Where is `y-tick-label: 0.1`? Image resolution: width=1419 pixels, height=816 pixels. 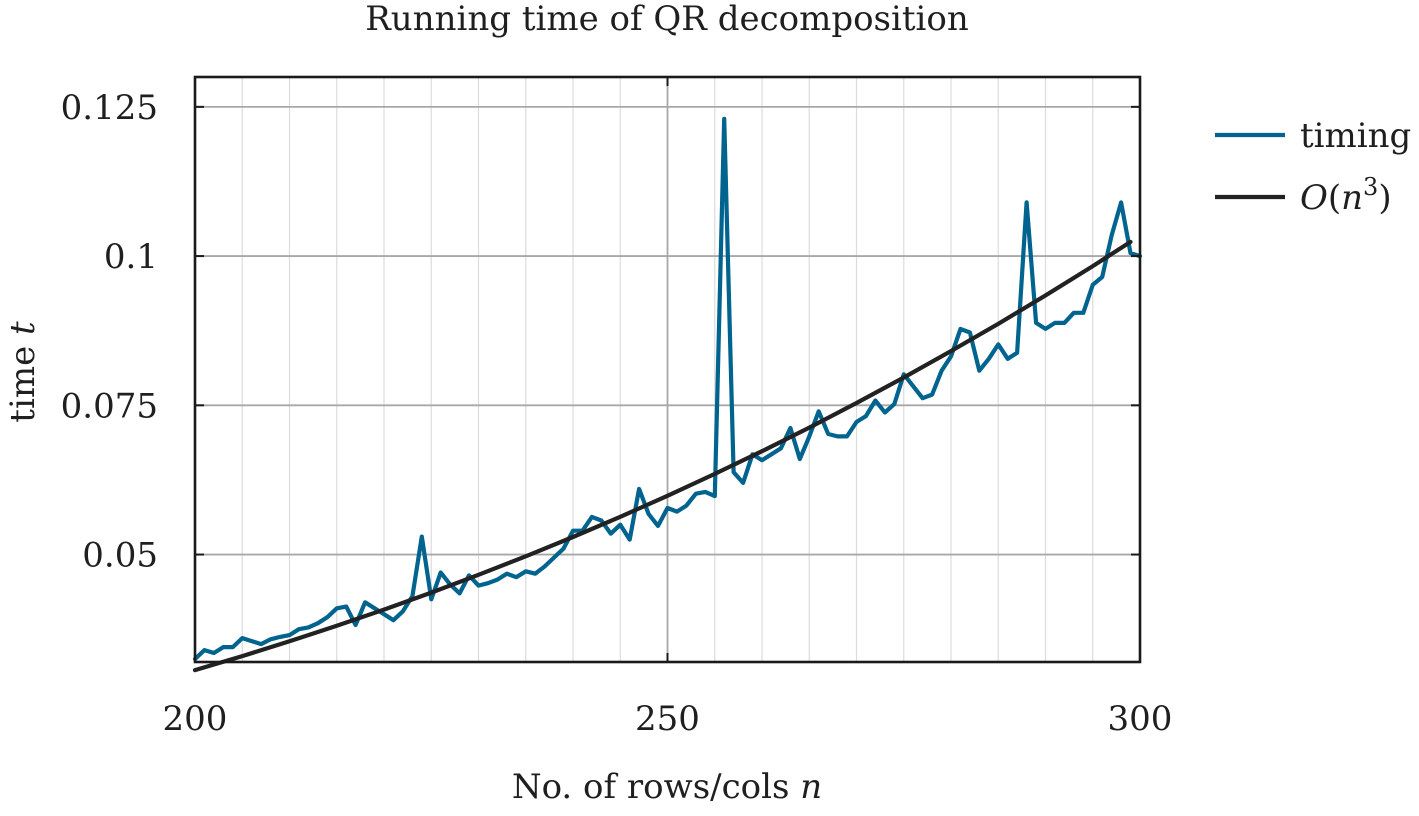
y-tick-label: 0.1 is located at coordinates (131, 257).